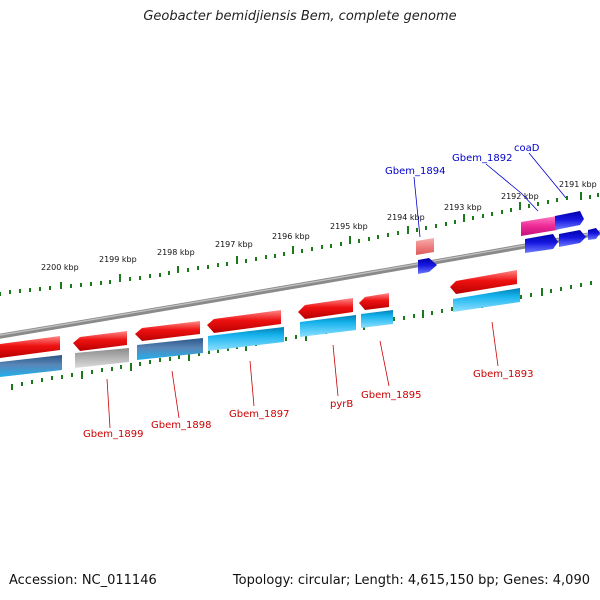 The image size is (600, 600). I want to click on gene-arrow-blue-lower, so click(541, 243).